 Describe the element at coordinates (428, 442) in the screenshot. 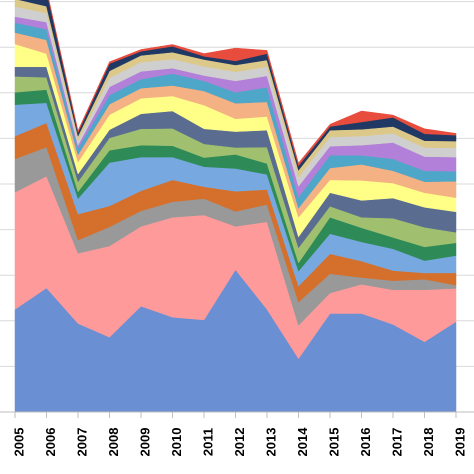

I see `x-tick-label: 2018` at that location.